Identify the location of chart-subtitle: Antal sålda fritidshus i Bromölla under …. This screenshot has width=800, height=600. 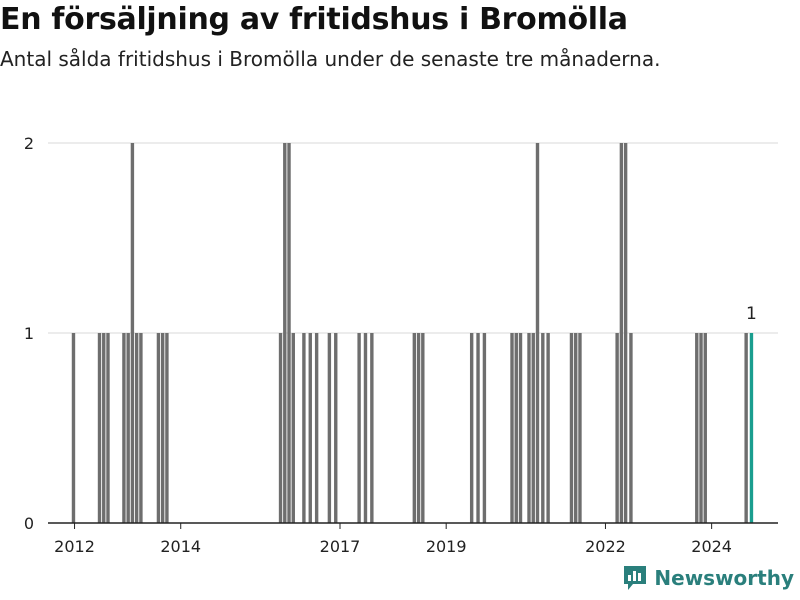
(330, 59).